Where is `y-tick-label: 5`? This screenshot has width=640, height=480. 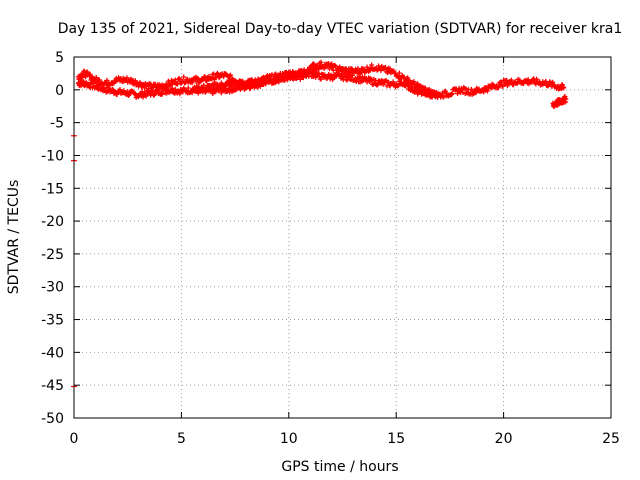 y-tick-label: 5 is located at coordinates (59, 58).